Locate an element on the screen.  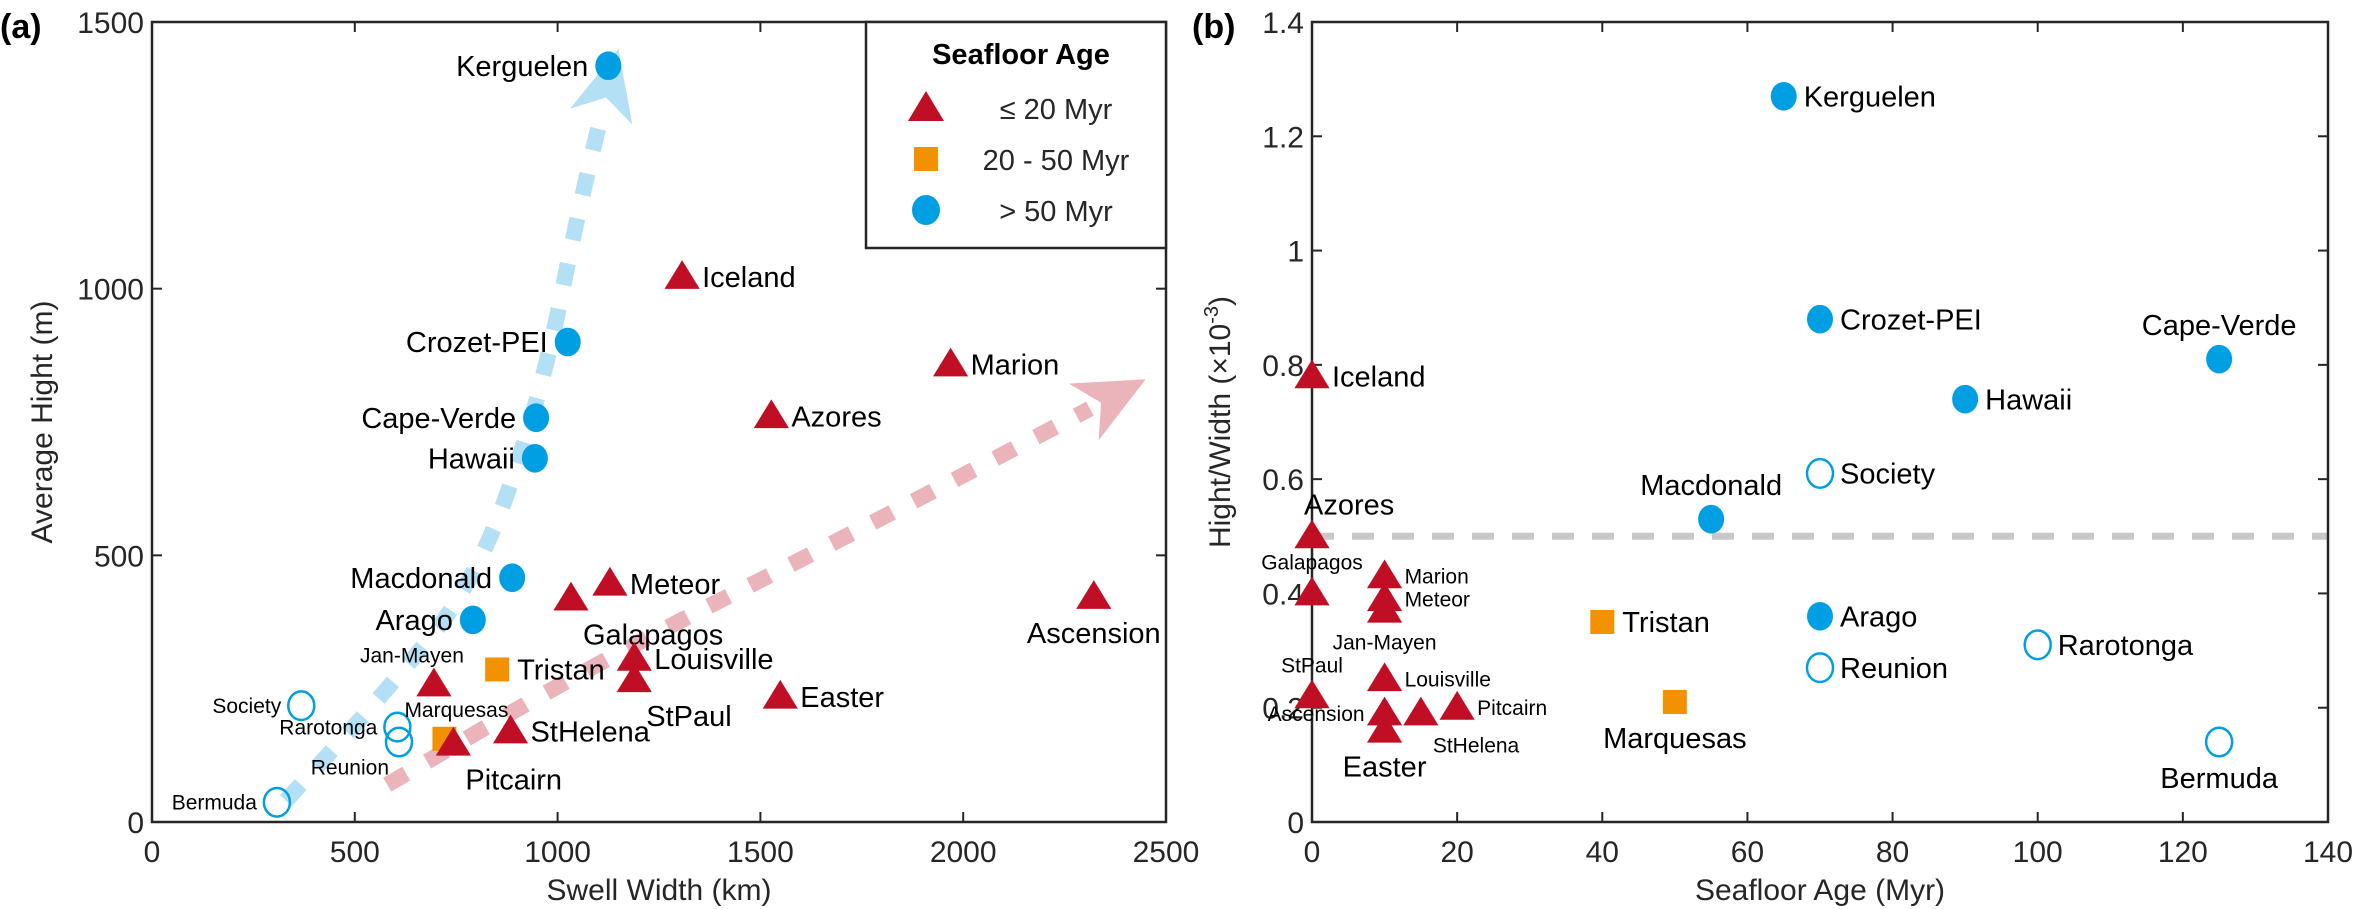
red-trend-arrow-head is located at coordinates (1107, 410).